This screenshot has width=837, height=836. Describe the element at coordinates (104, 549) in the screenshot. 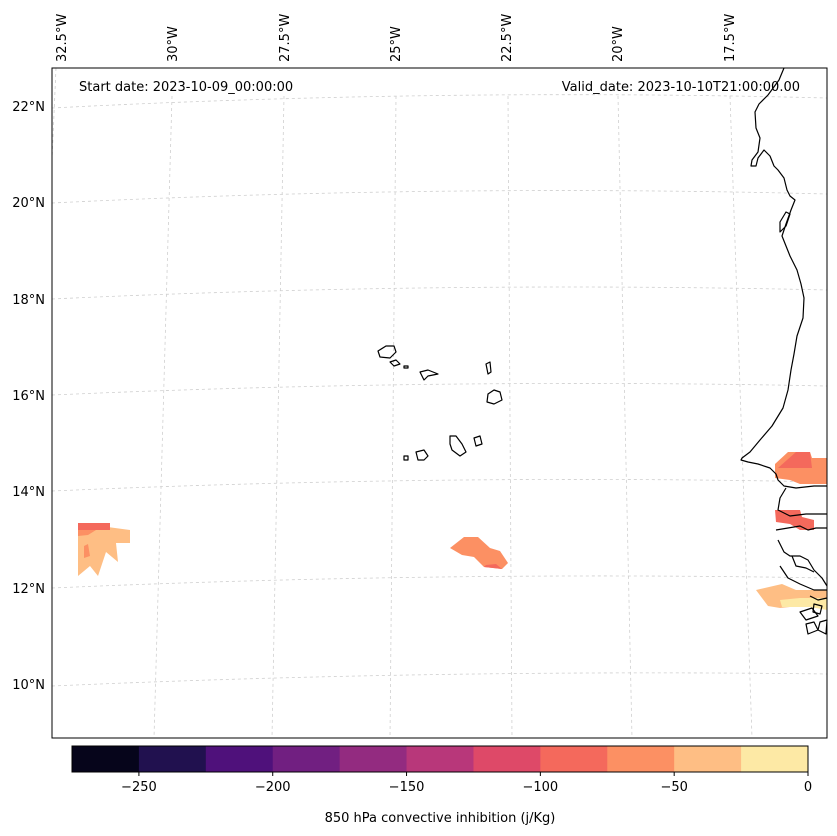

I see `cin-patch-west` at that location.